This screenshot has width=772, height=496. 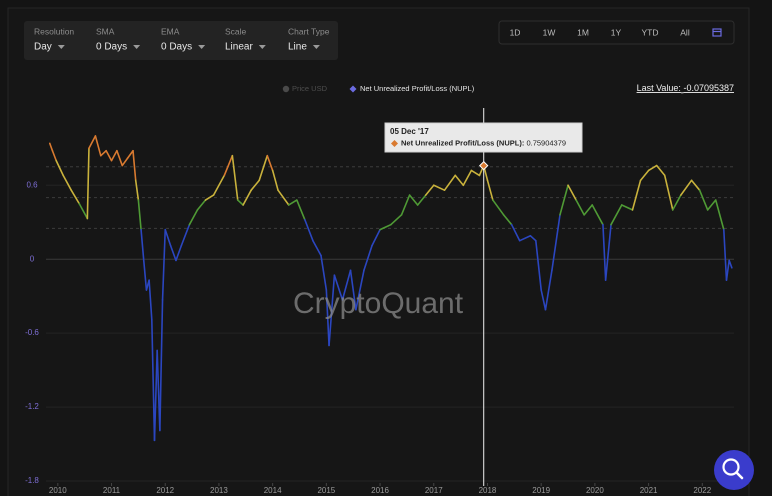 What do you see at coordinates (549, 32) in the screenshot?
I see `range-button: 1W` at bounding box center [549, 32].